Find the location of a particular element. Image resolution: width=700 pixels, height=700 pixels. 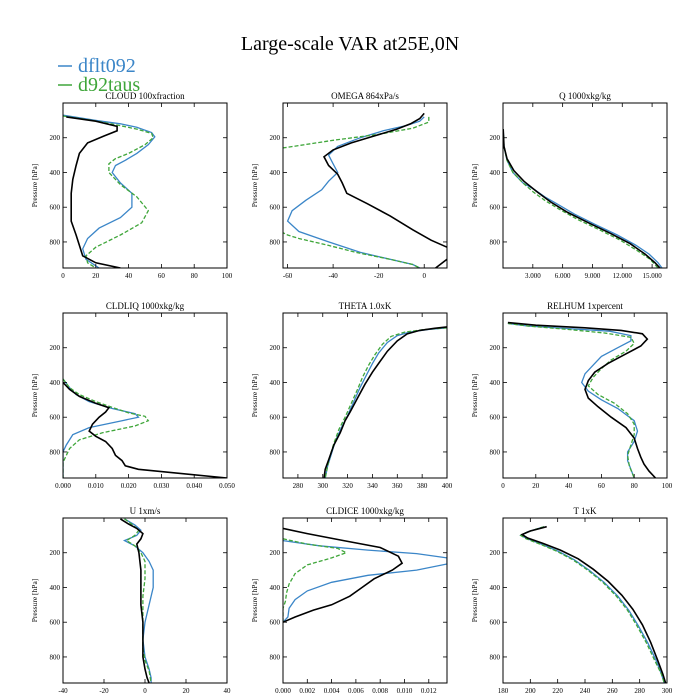

panel-title: RELHUM 1xpercent is located at coordinates (585, 306).